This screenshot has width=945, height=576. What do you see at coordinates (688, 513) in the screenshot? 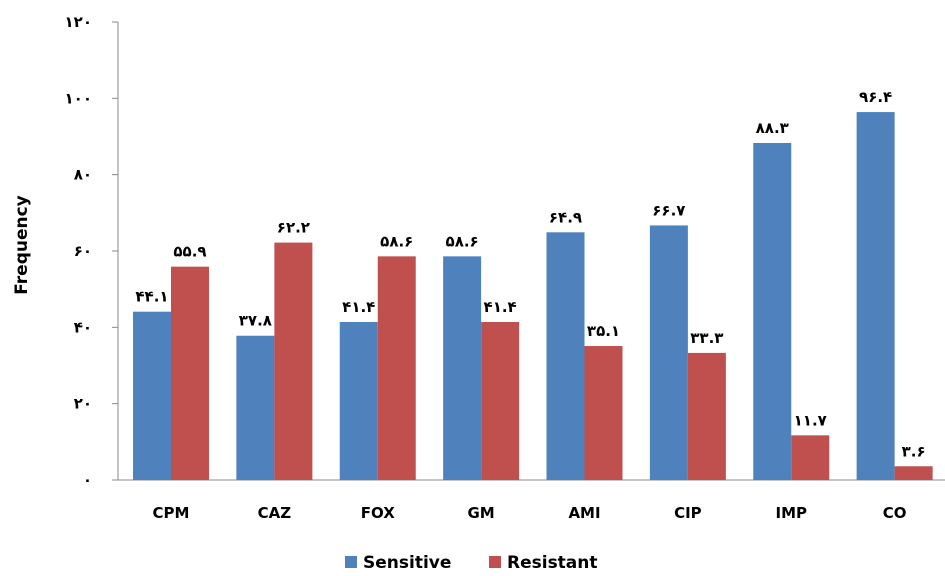
I see `x-tick-label-cip: CIP` at bounding box center [688, 513].